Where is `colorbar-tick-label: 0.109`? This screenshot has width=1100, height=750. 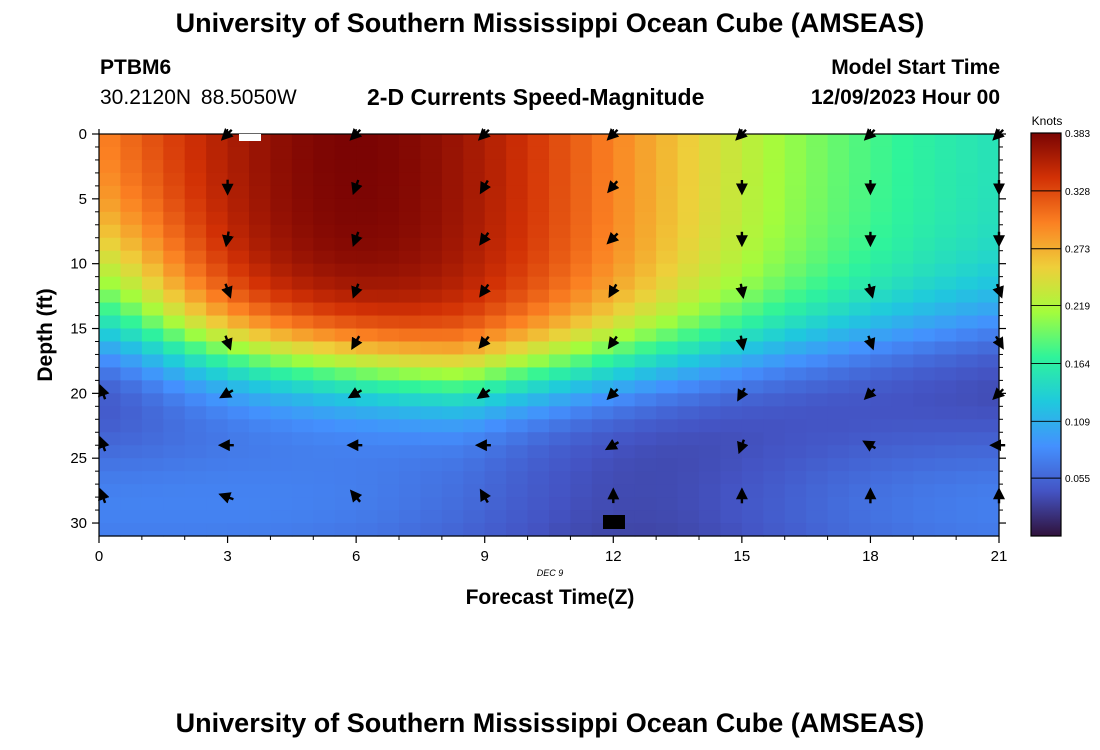
colorbar-tick-label: 0.109 is located at coordinates (1077, 422).